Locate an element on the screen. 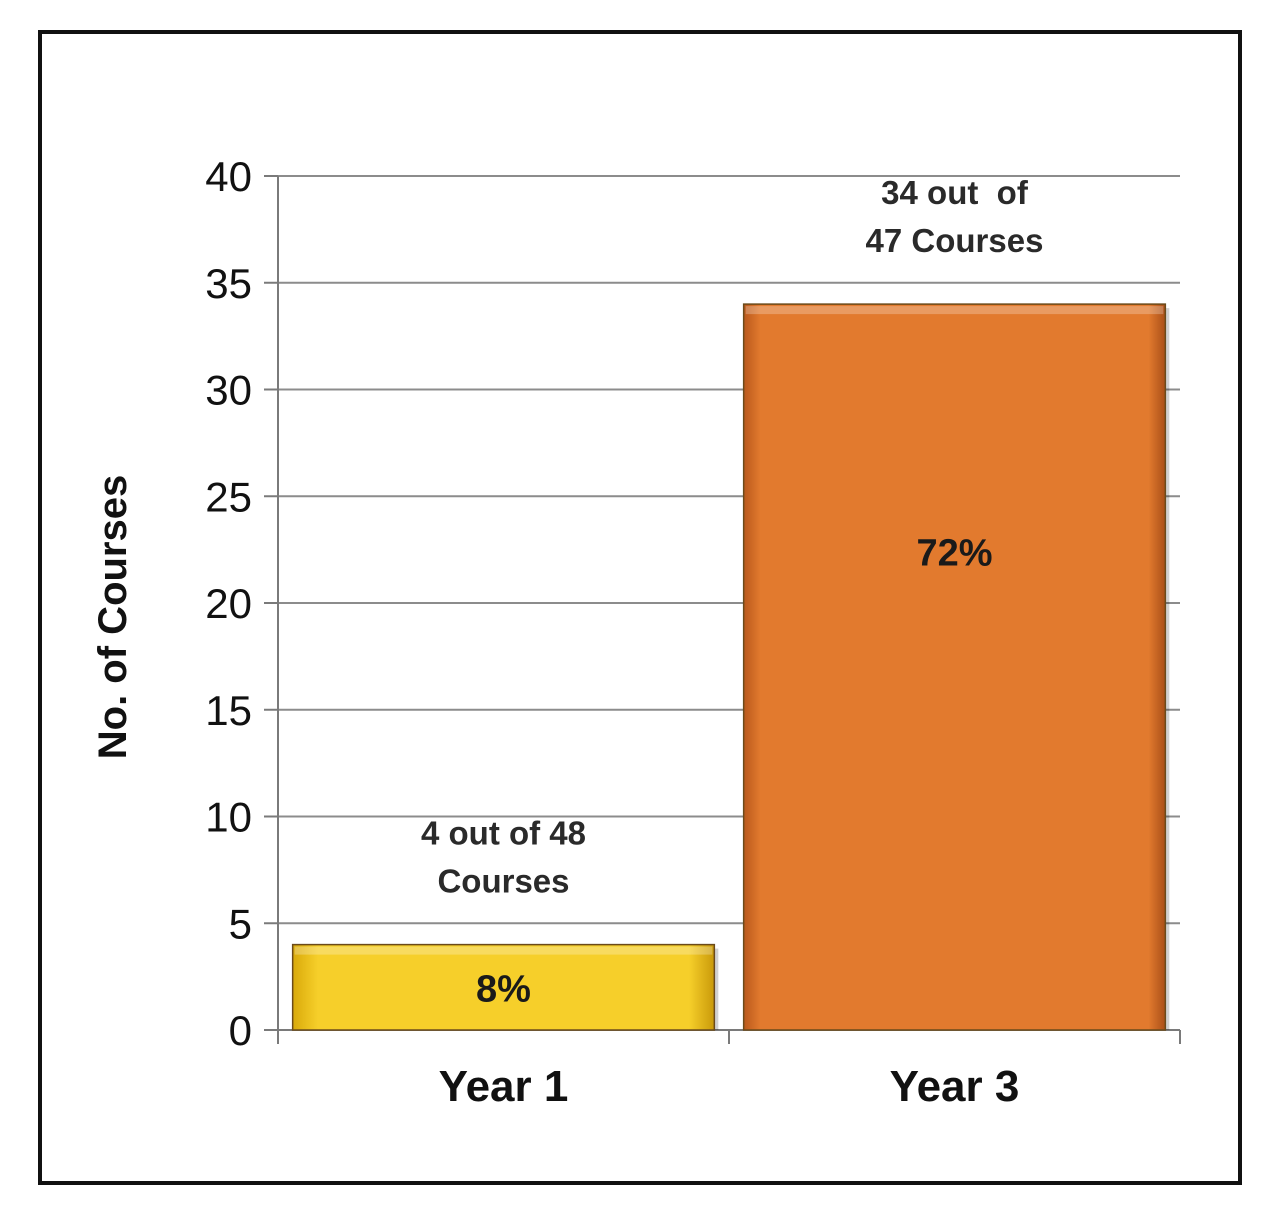 The image size is (1280, 1221). bar-percent-label: 8% is located at coordinates (503, 989).